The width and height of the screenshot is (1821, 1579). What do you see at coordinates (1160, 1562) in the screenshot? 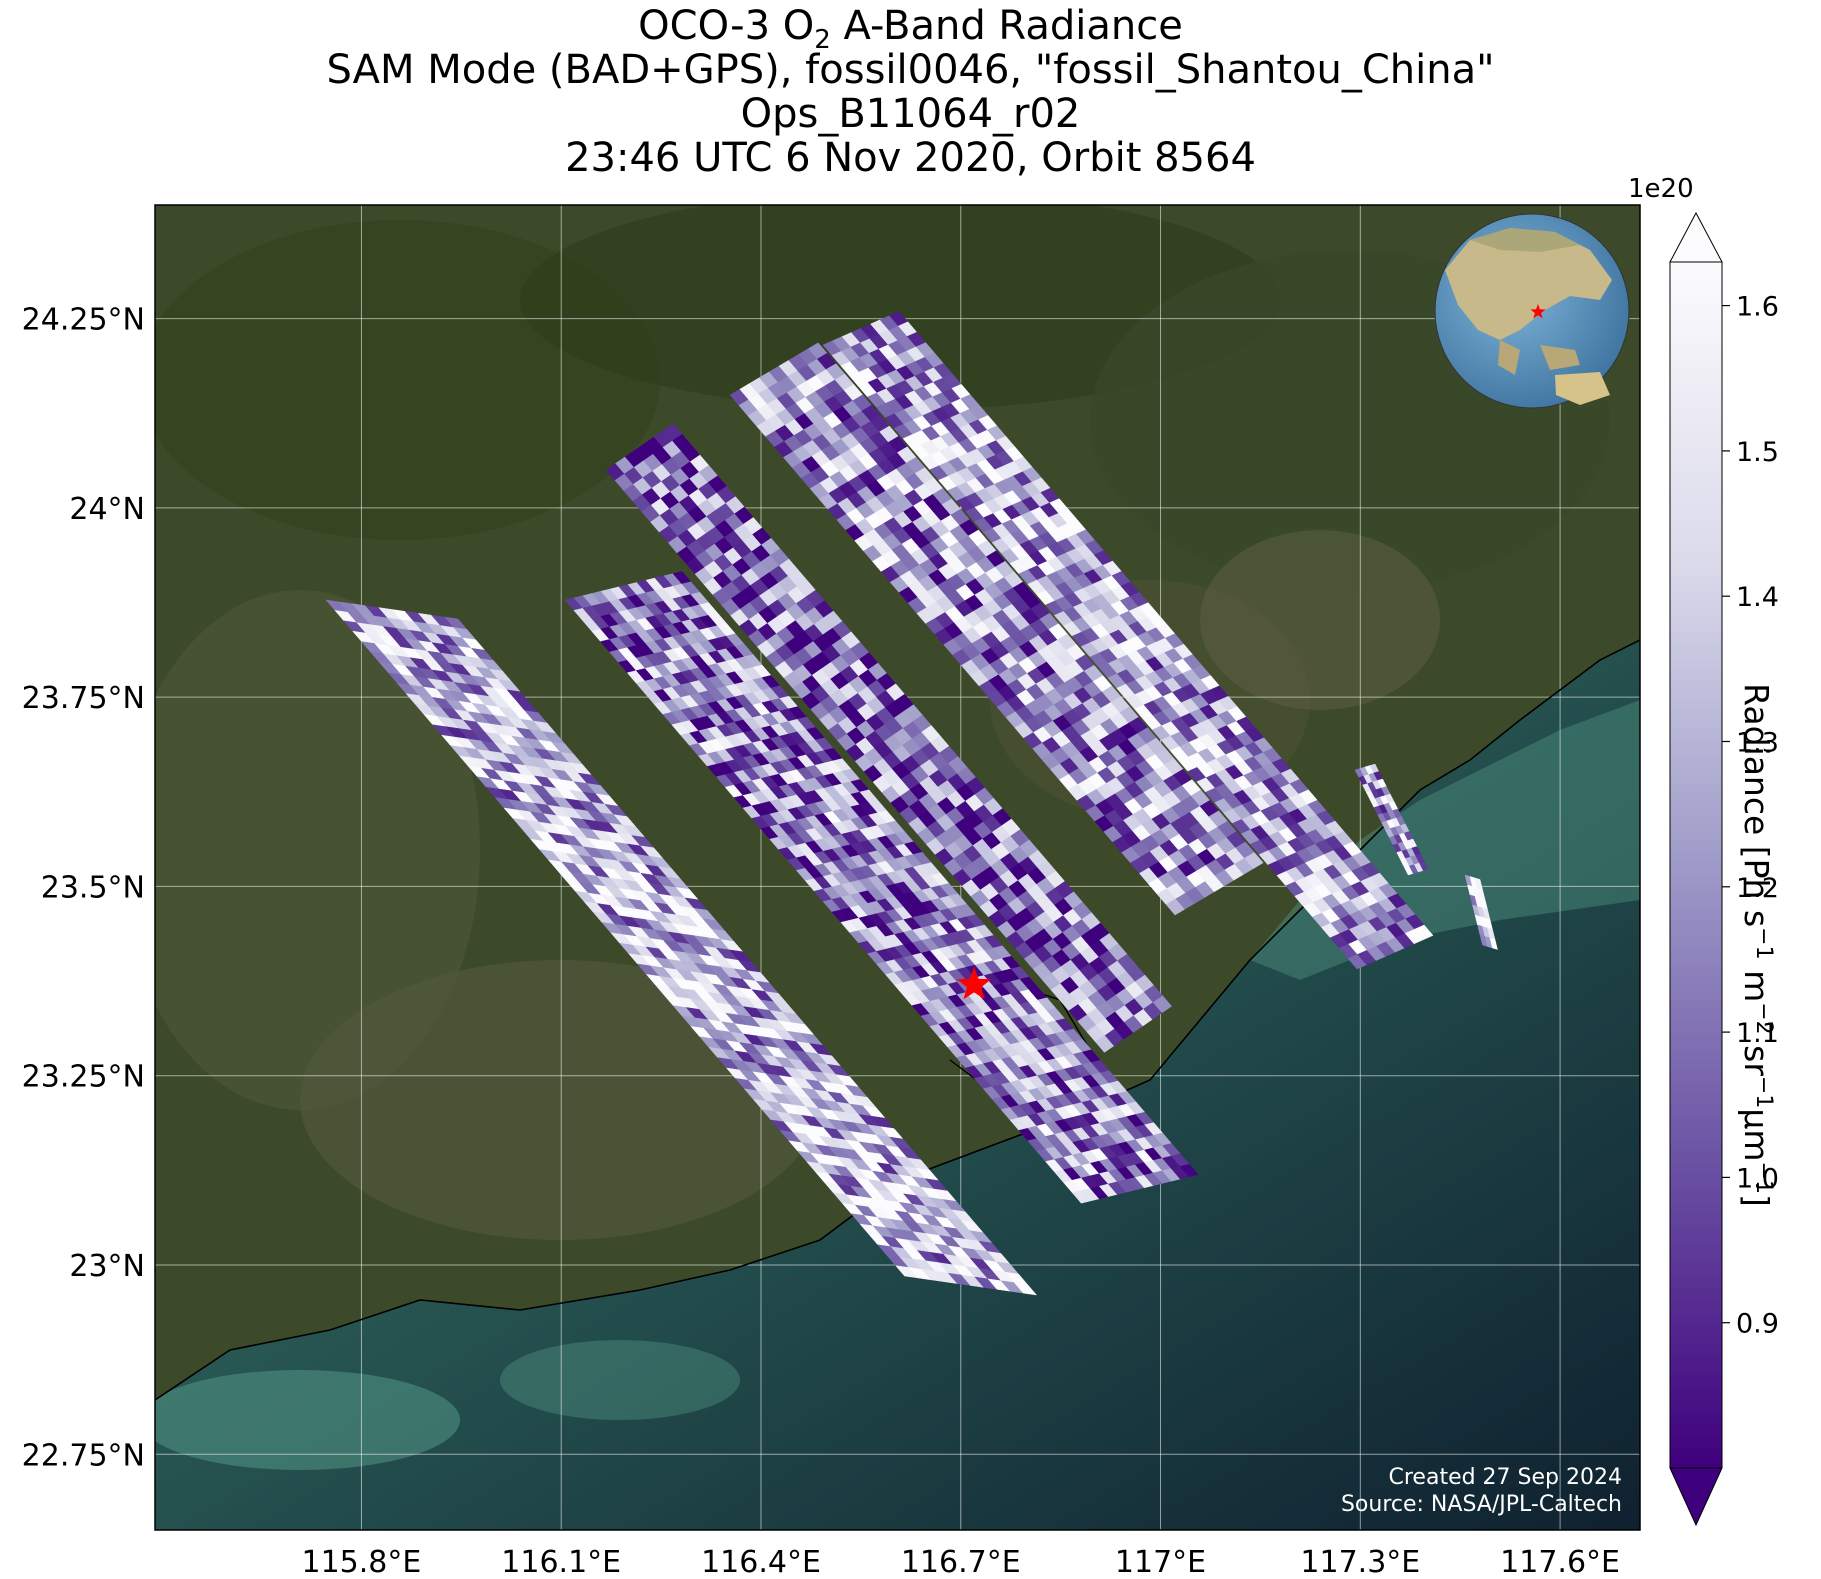
I see `lon-tick-label: 117°E` at bounding box center [1160, 1562].